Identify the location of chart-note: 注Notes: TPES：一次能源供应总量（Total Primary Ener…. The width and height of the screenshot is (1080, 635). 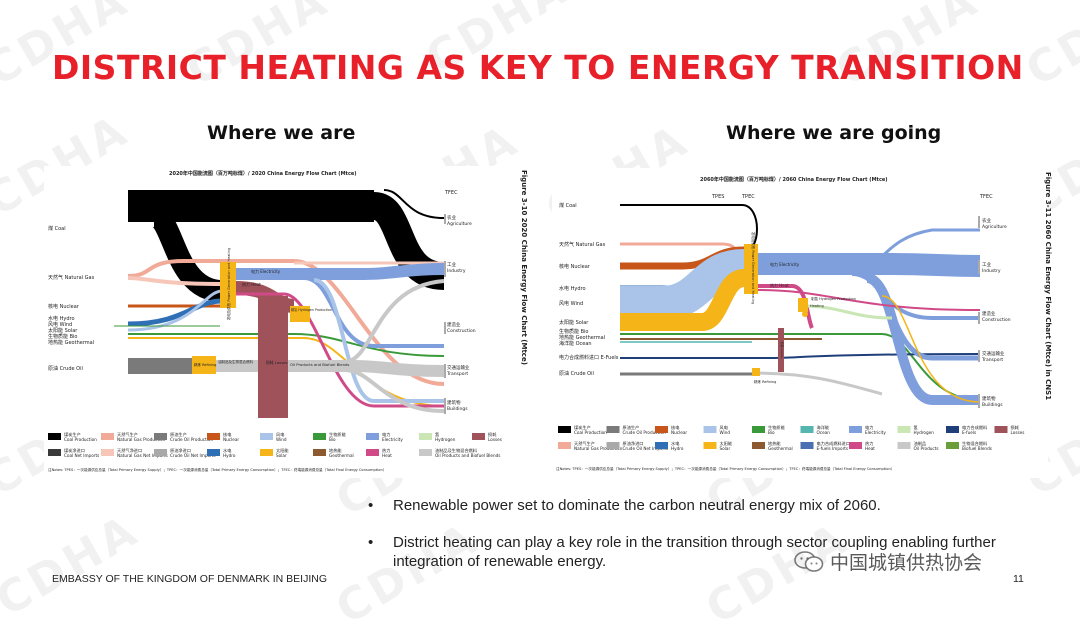
(217, 469).